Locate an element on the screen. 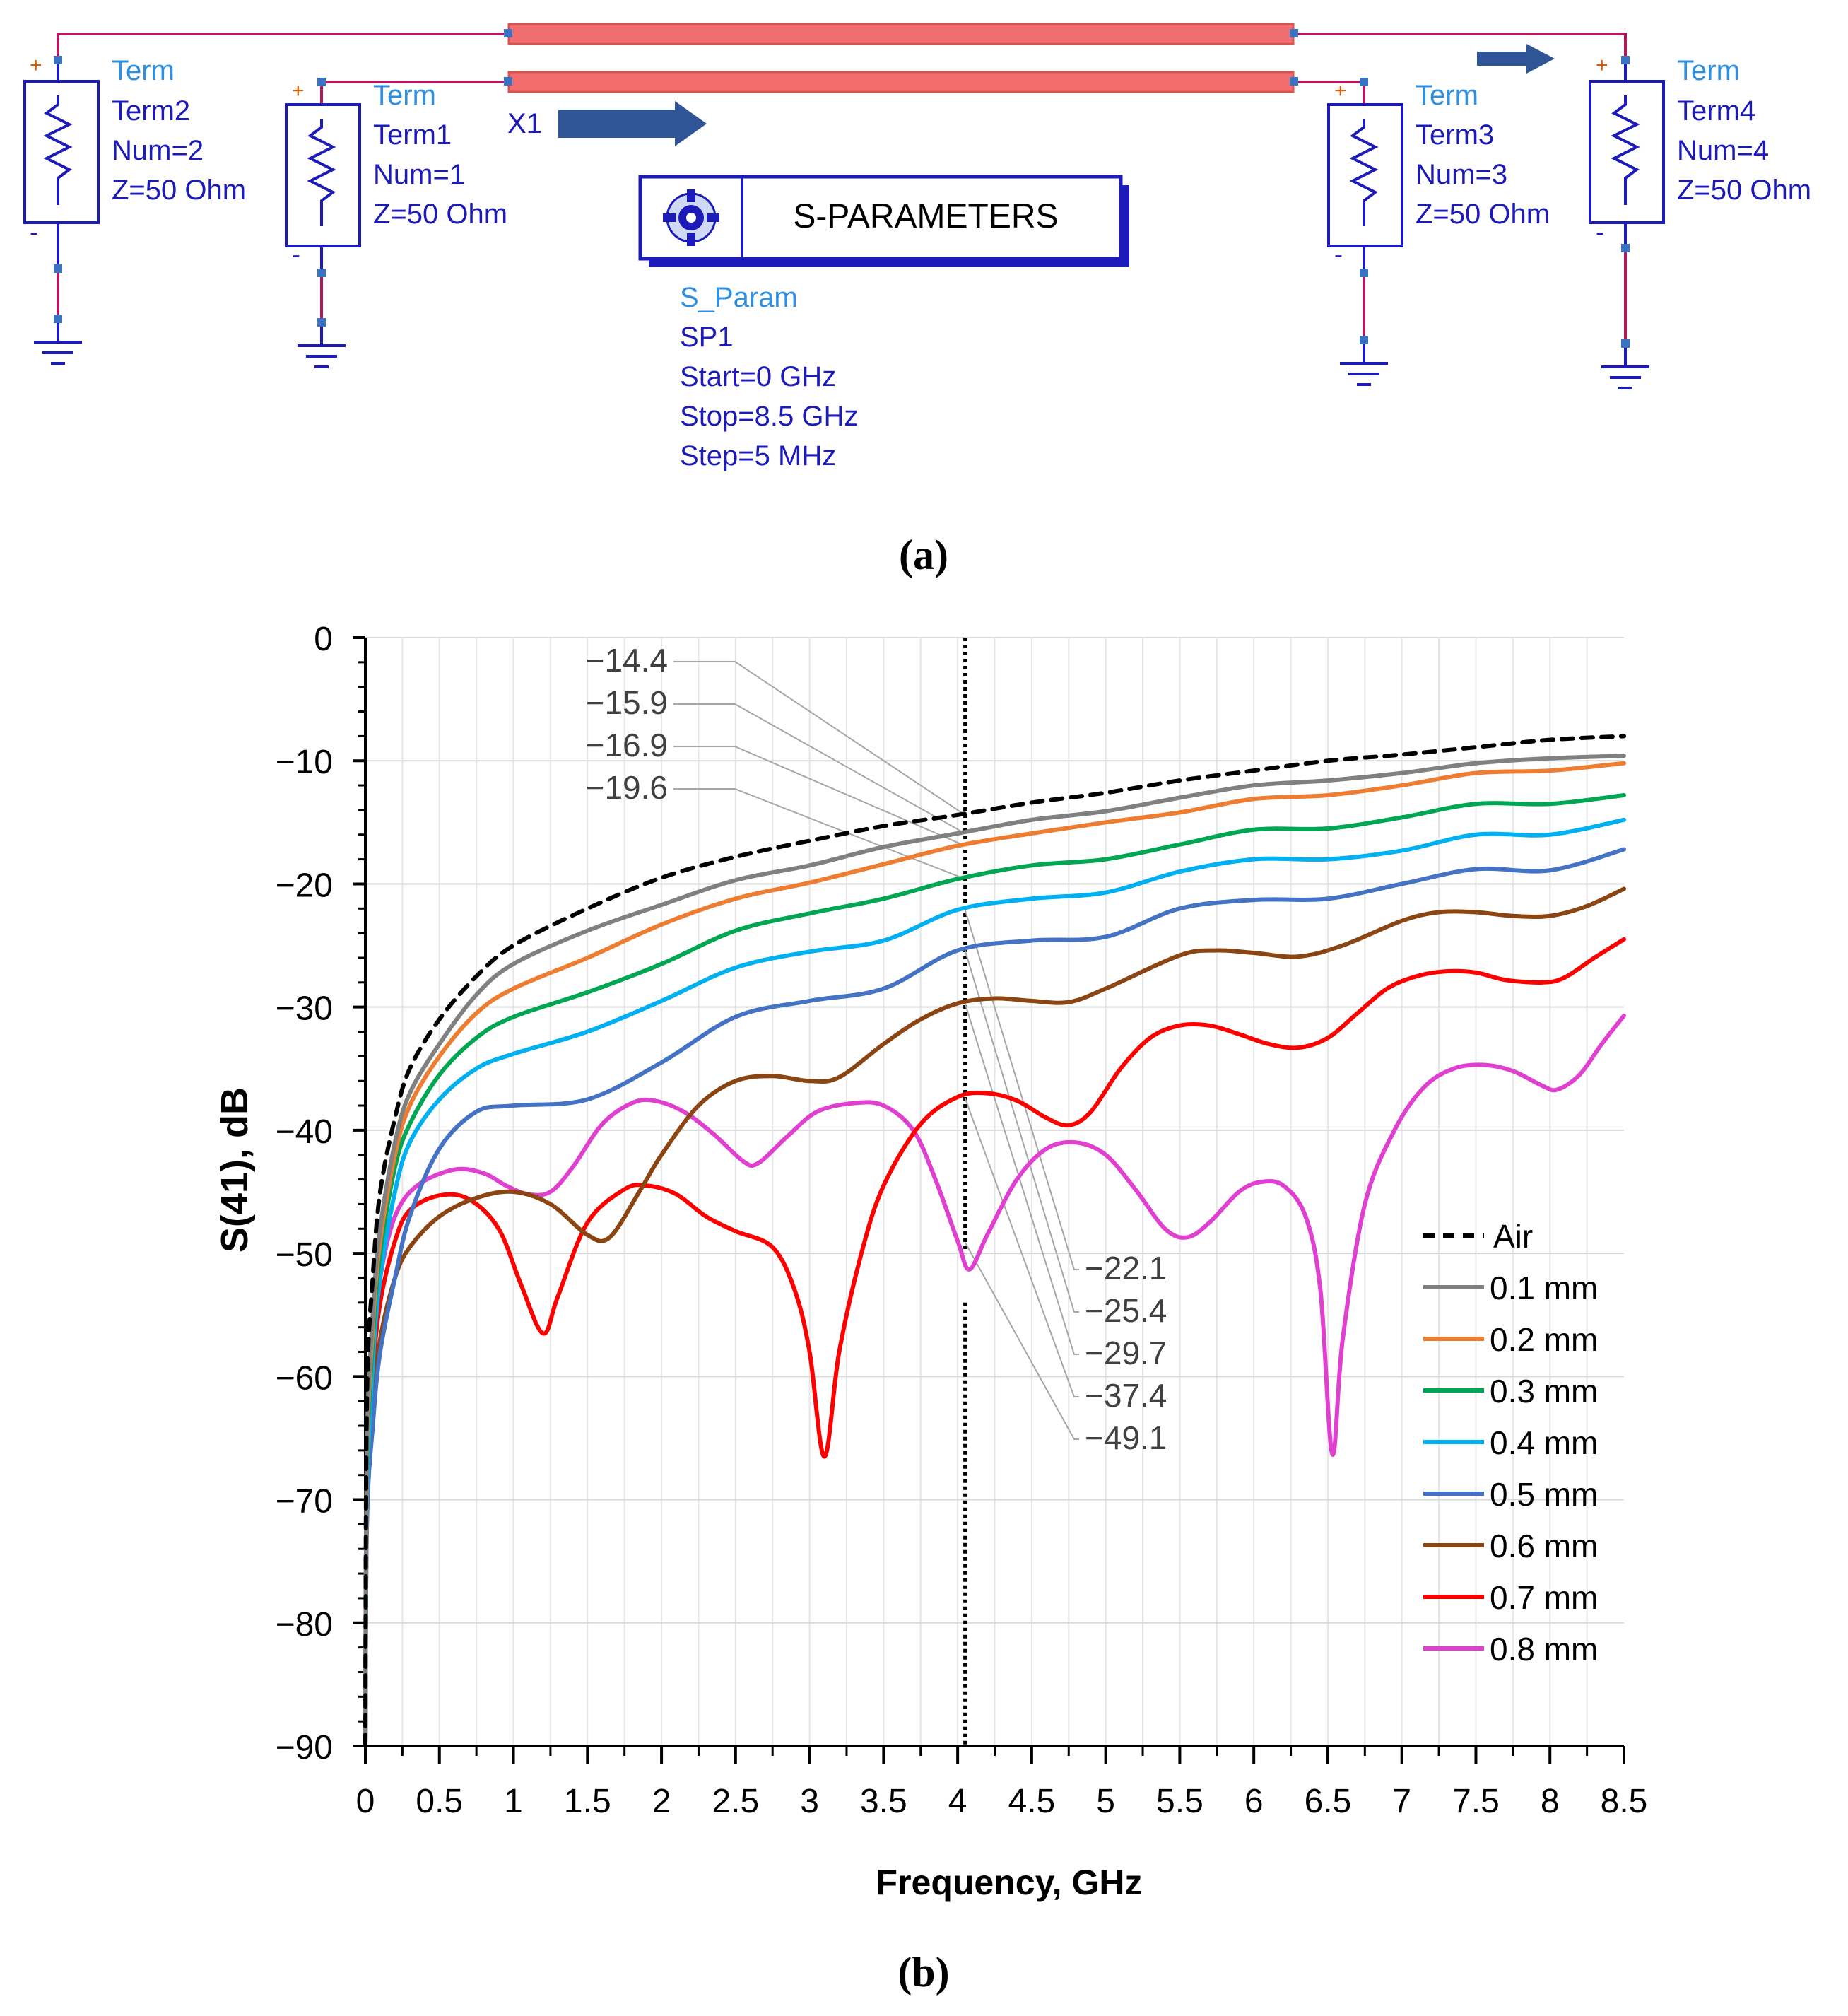  x-tick-label: 7.5 is located at coordinates (1476, 1801).